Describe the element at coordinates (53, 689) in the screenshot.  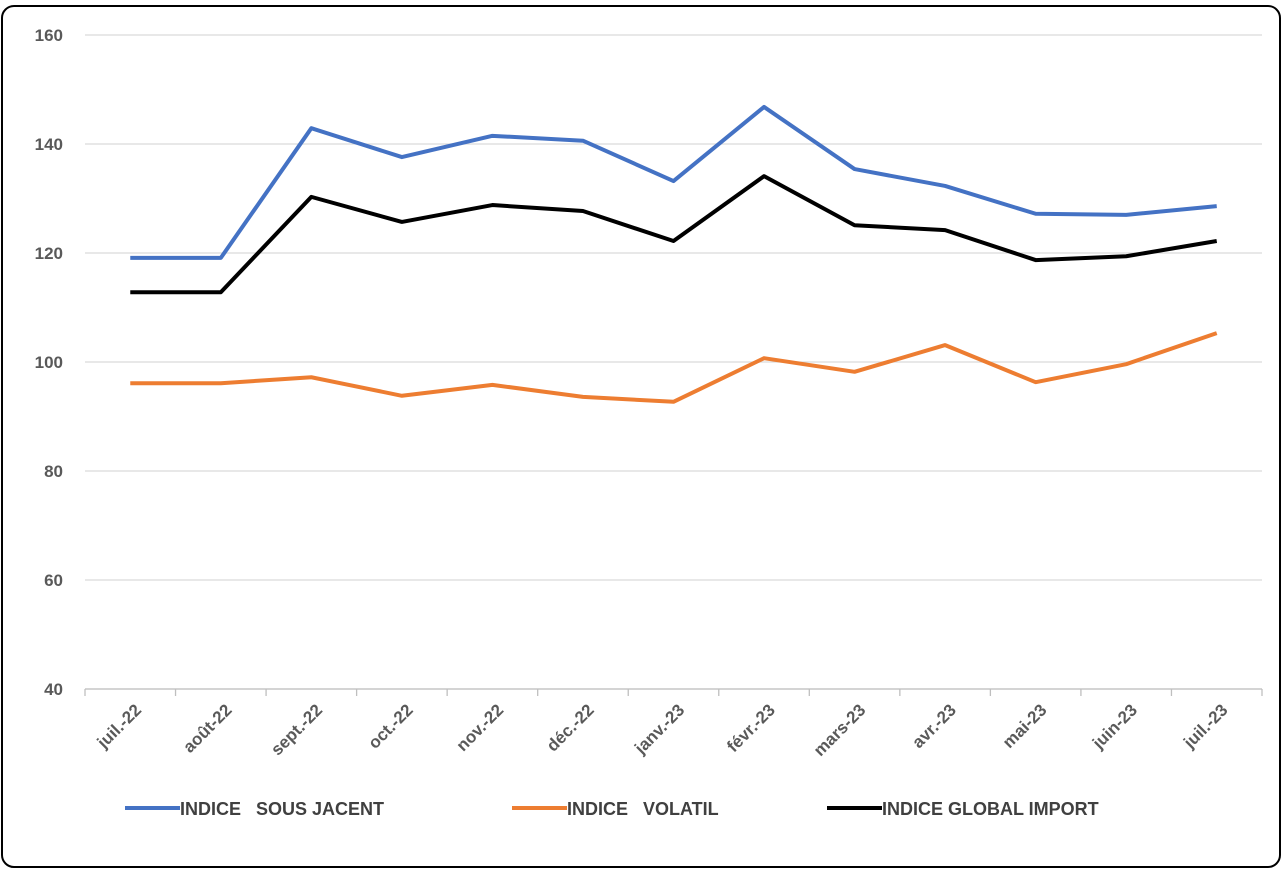
I see `y-tick-label: 40` at that location.